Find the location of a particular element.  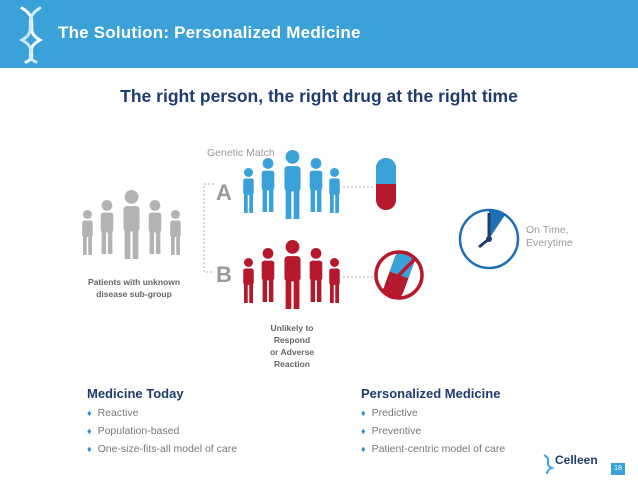

branch-connector is located at coordinates (208, 228).